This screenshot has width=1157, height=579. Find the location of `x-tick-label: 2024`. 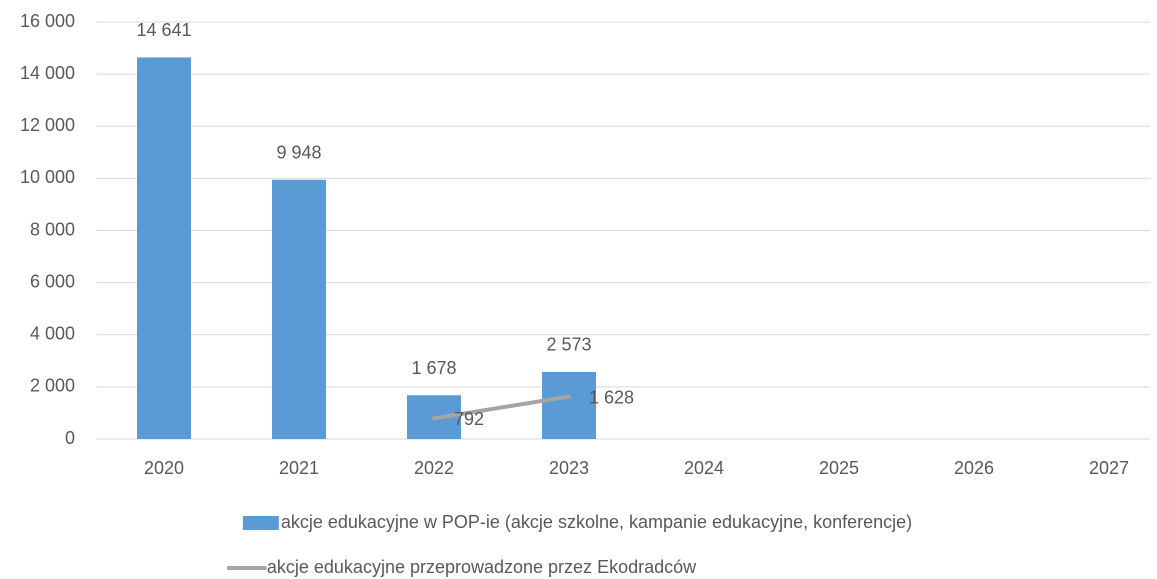

x-tick-label: 2024 is located at coordinates (704, 468).